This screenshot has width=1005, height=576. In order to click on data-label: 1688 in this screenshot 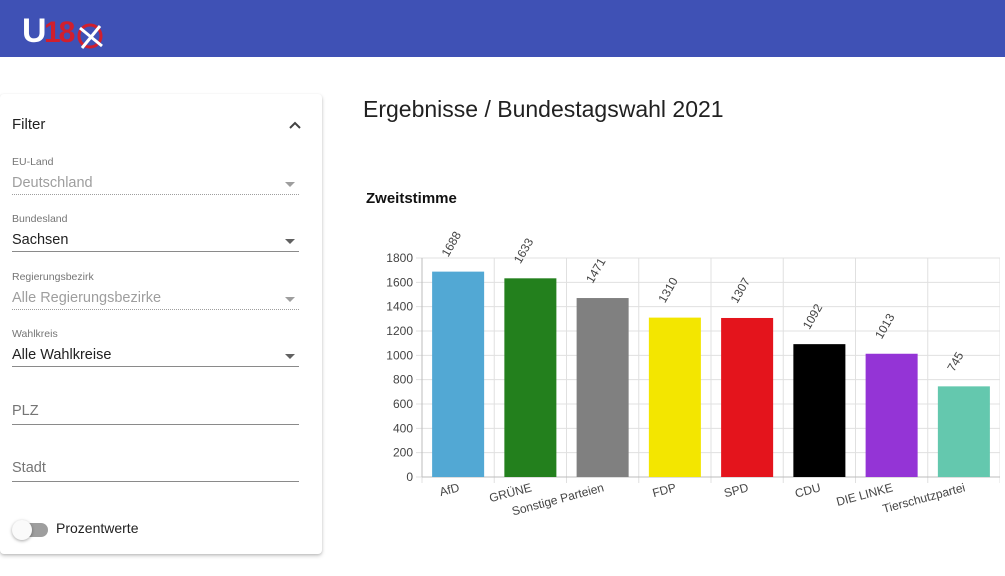, I will do `click(452, 244)`.